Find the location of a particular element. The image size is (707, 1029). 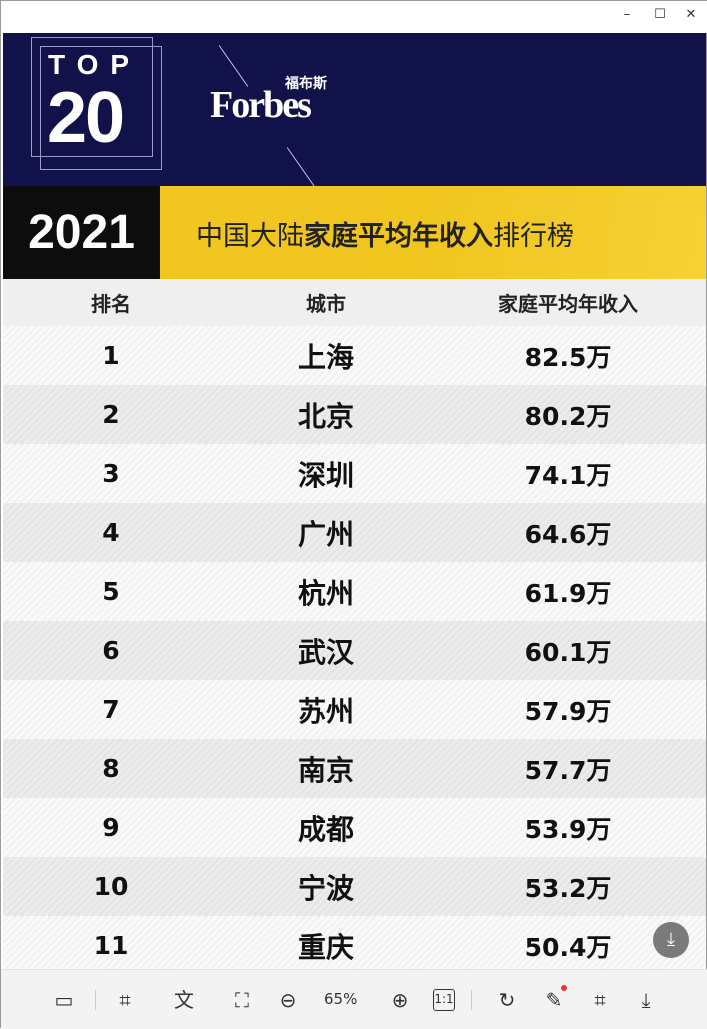

cell-income: 53.2万 is located at coordinates (568, 888).